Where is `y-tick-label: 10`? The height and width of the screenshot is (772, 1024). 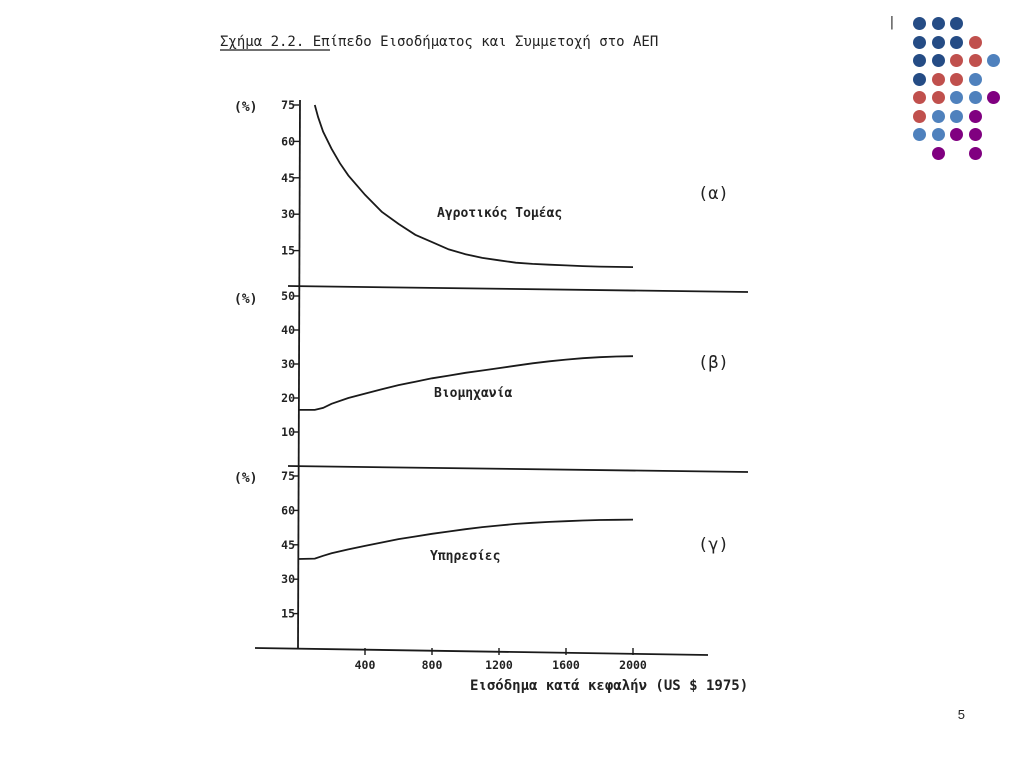
y-tick-label: 10 is located at coordinates (288, 432).